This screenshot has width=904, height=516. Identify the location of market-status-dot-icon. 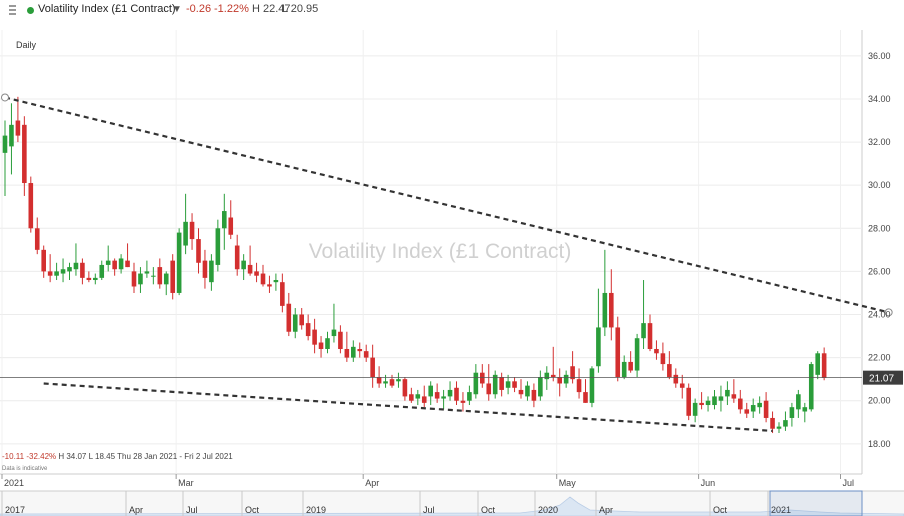
(30, 10).